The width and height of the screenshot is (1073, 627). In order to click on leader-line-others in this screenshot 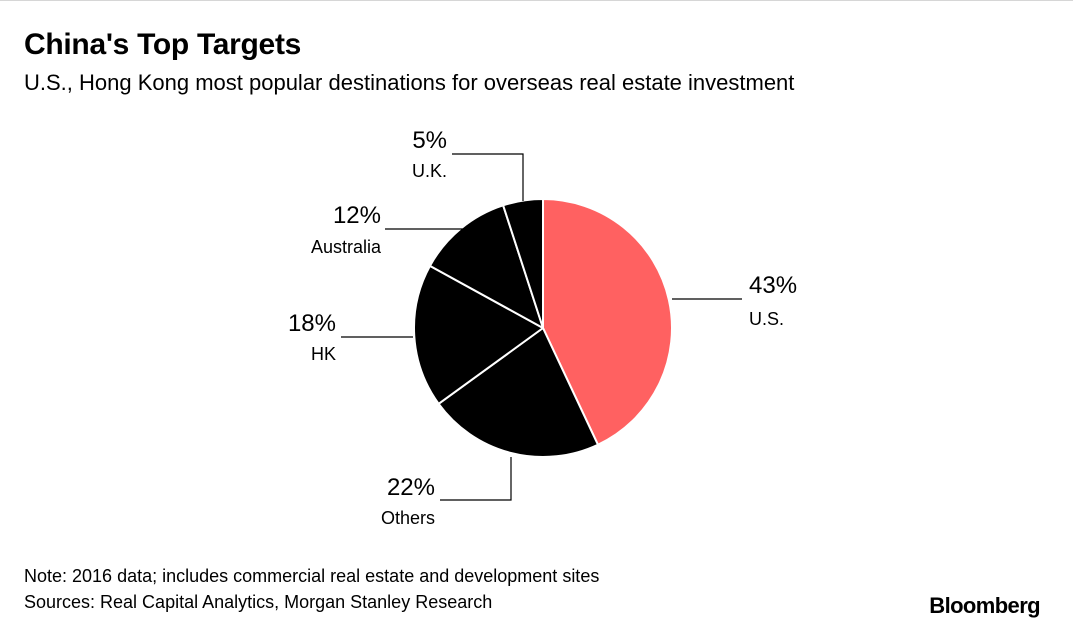, I will do `click(476, 479)`.